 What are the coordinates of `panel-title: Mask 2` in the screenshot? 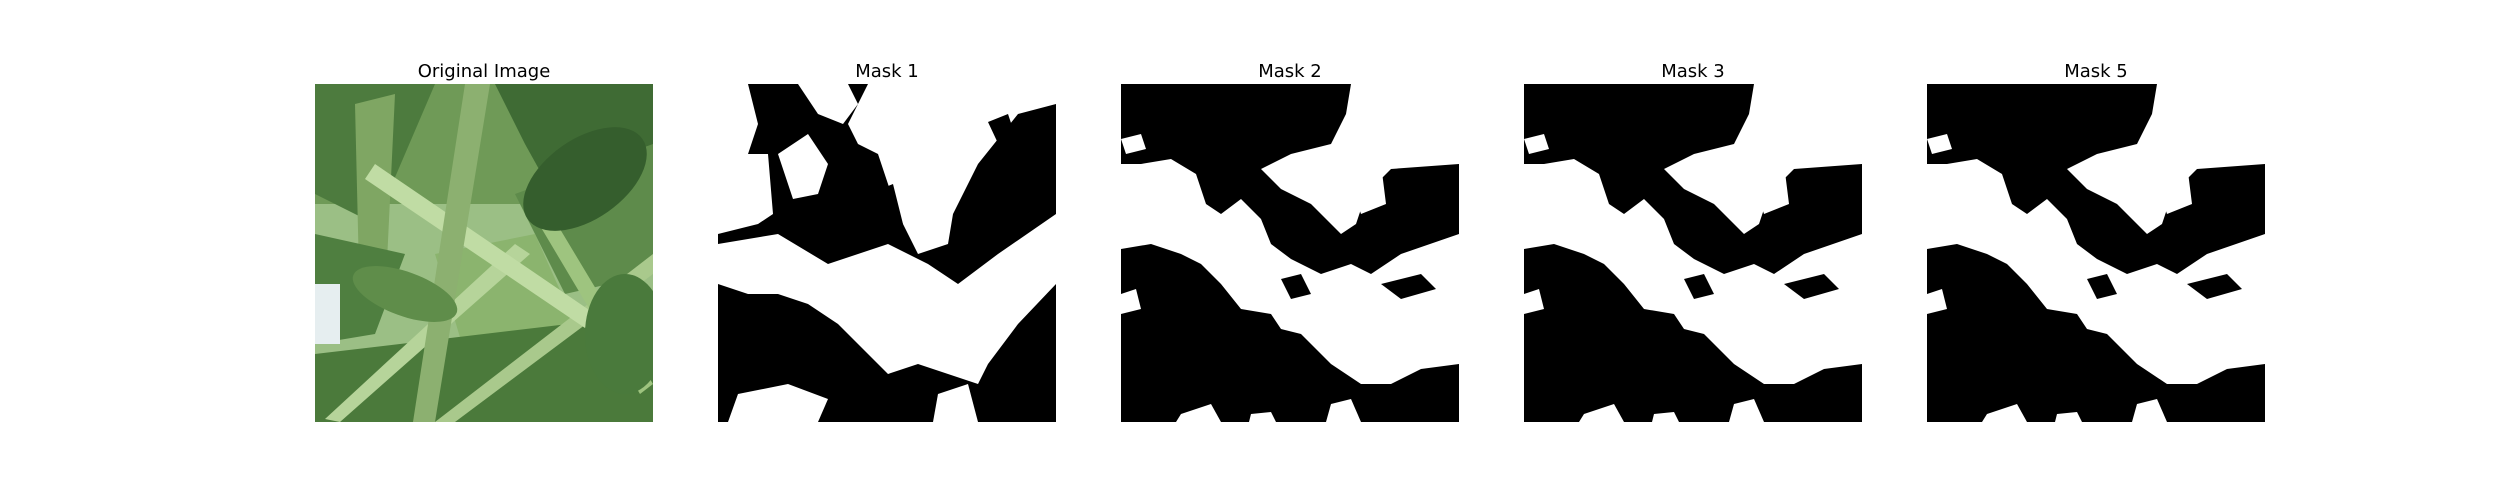 It's located at (1290, 71).